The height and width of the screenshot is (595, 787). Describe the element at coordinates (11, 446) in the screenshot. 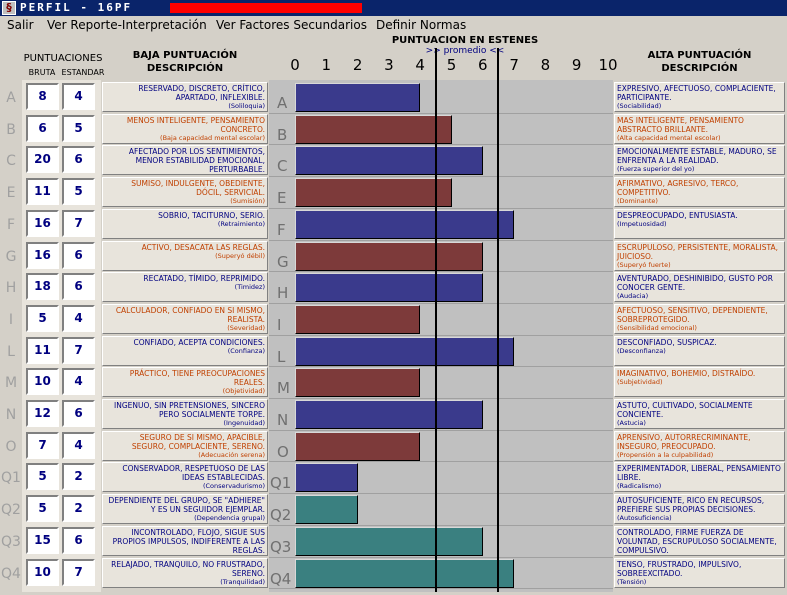

I see `row-factor-letter: O` at that location.